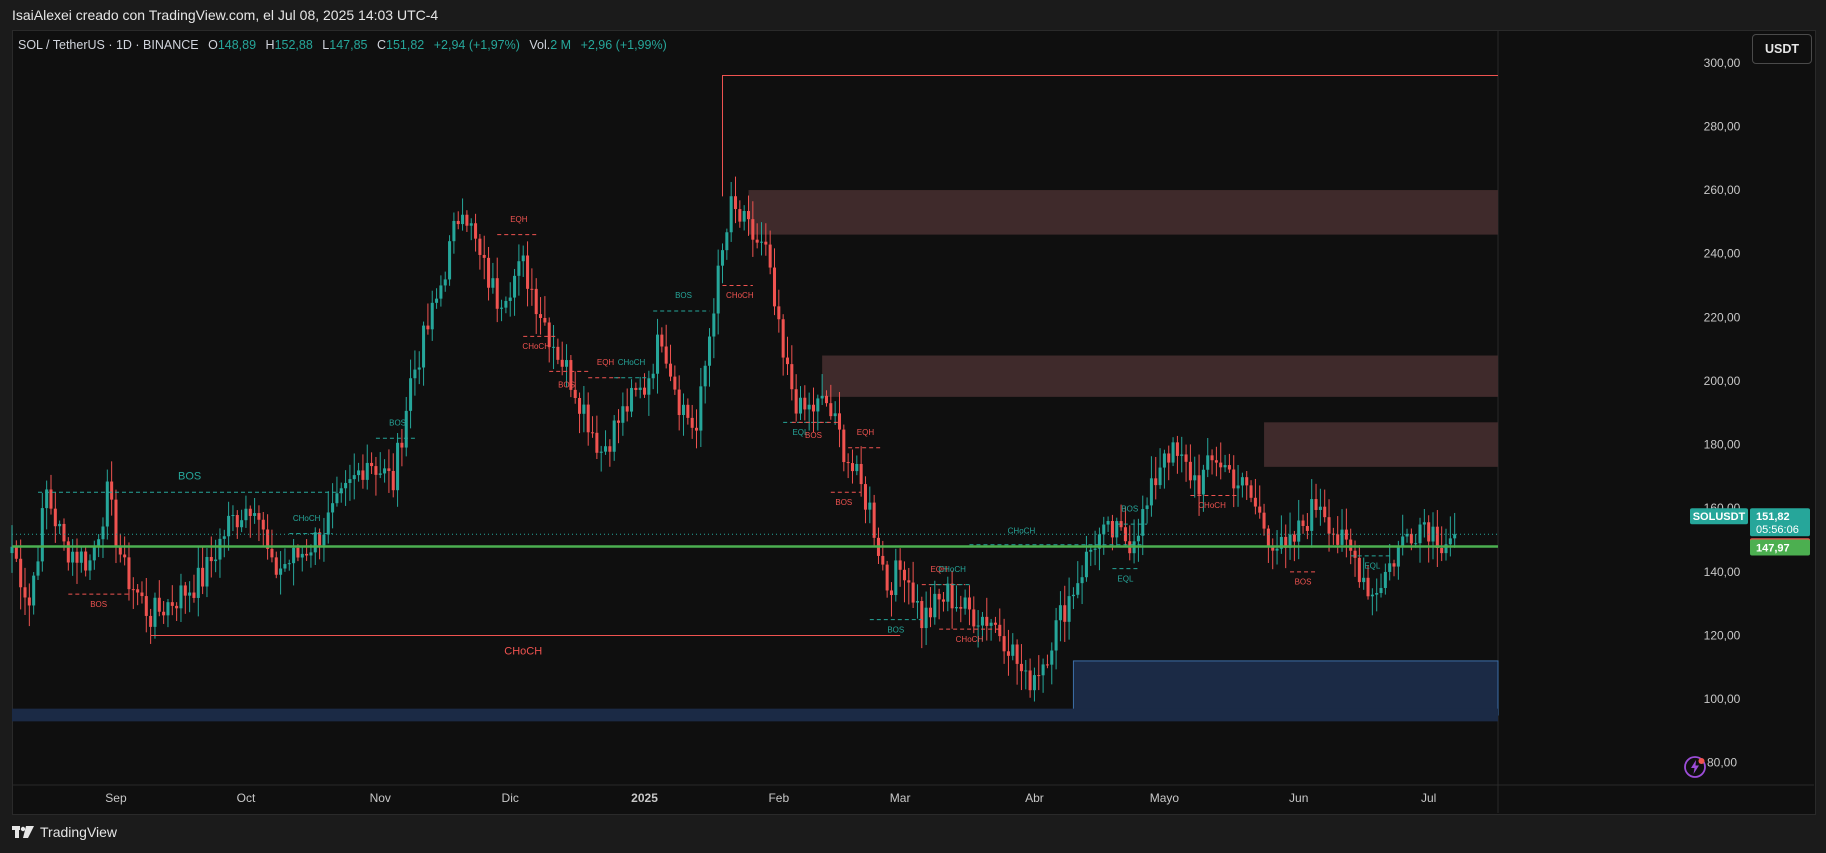 Image resolution: width=1826 pixels, height=853 pixels. Describe the element at coordinates (326, 45) in the screenshot. I see `low-label: L` at that location.